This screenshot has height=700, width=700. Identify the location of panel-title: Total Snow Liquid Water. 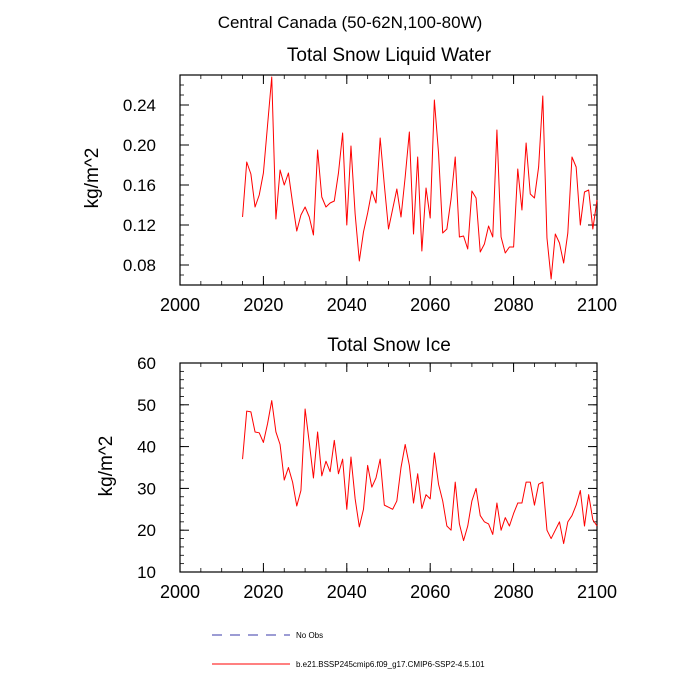
(389, 55).